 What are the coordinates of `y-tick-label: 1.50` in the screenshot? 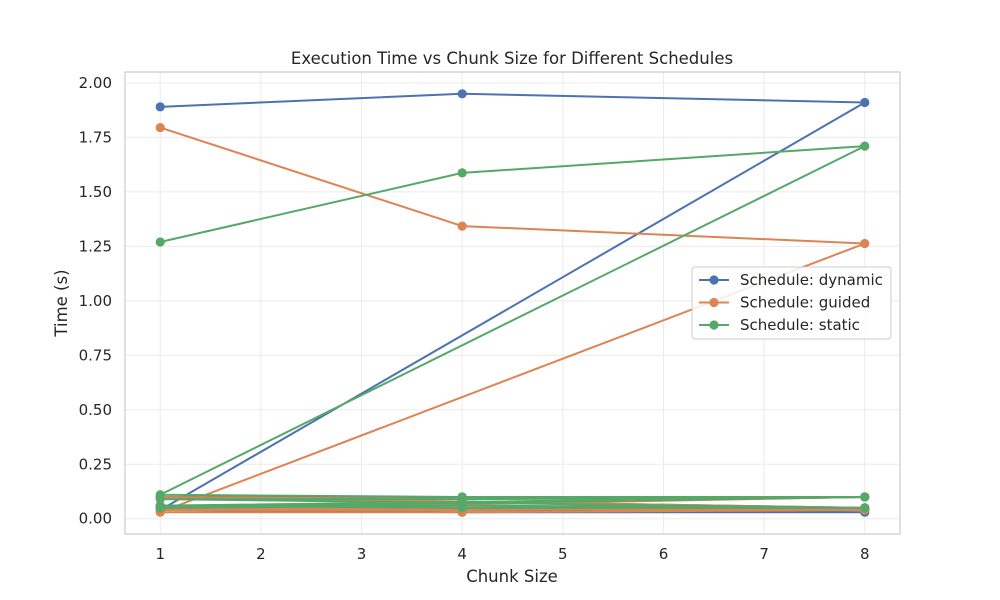 It's located at (95, 192).